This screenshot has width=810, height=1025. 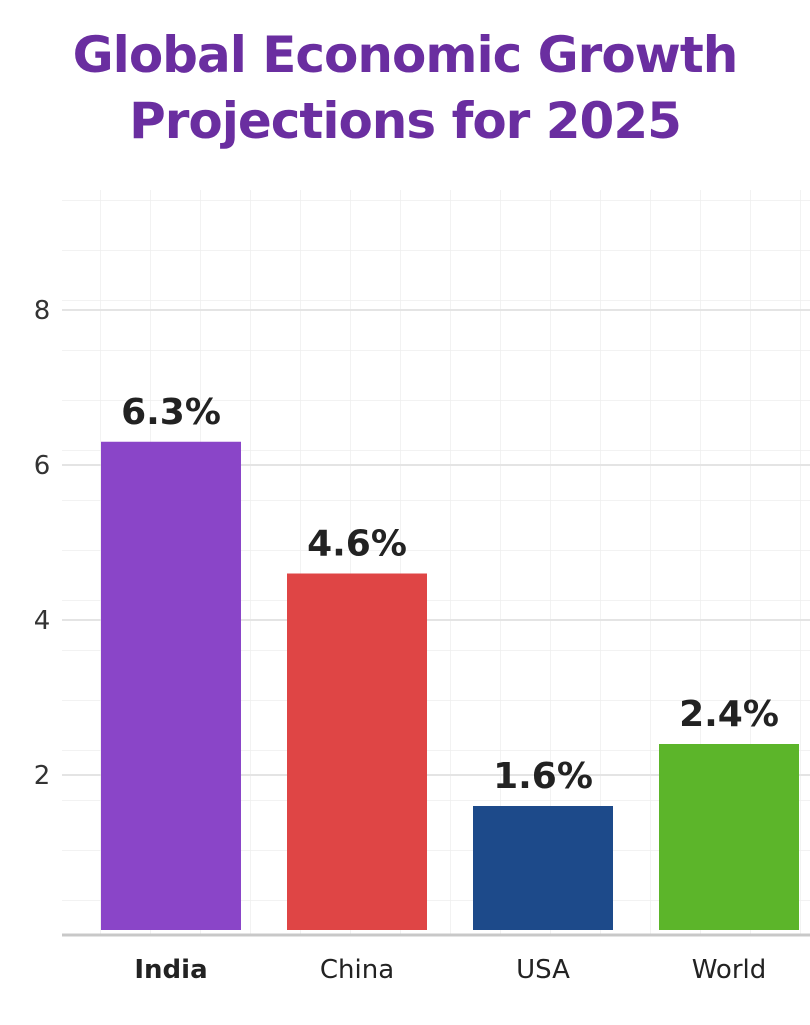 What do you see at coordinates (543, 776) in the screenshot?
I see `value-label: 1.6%` at bounding box center [543, 776].